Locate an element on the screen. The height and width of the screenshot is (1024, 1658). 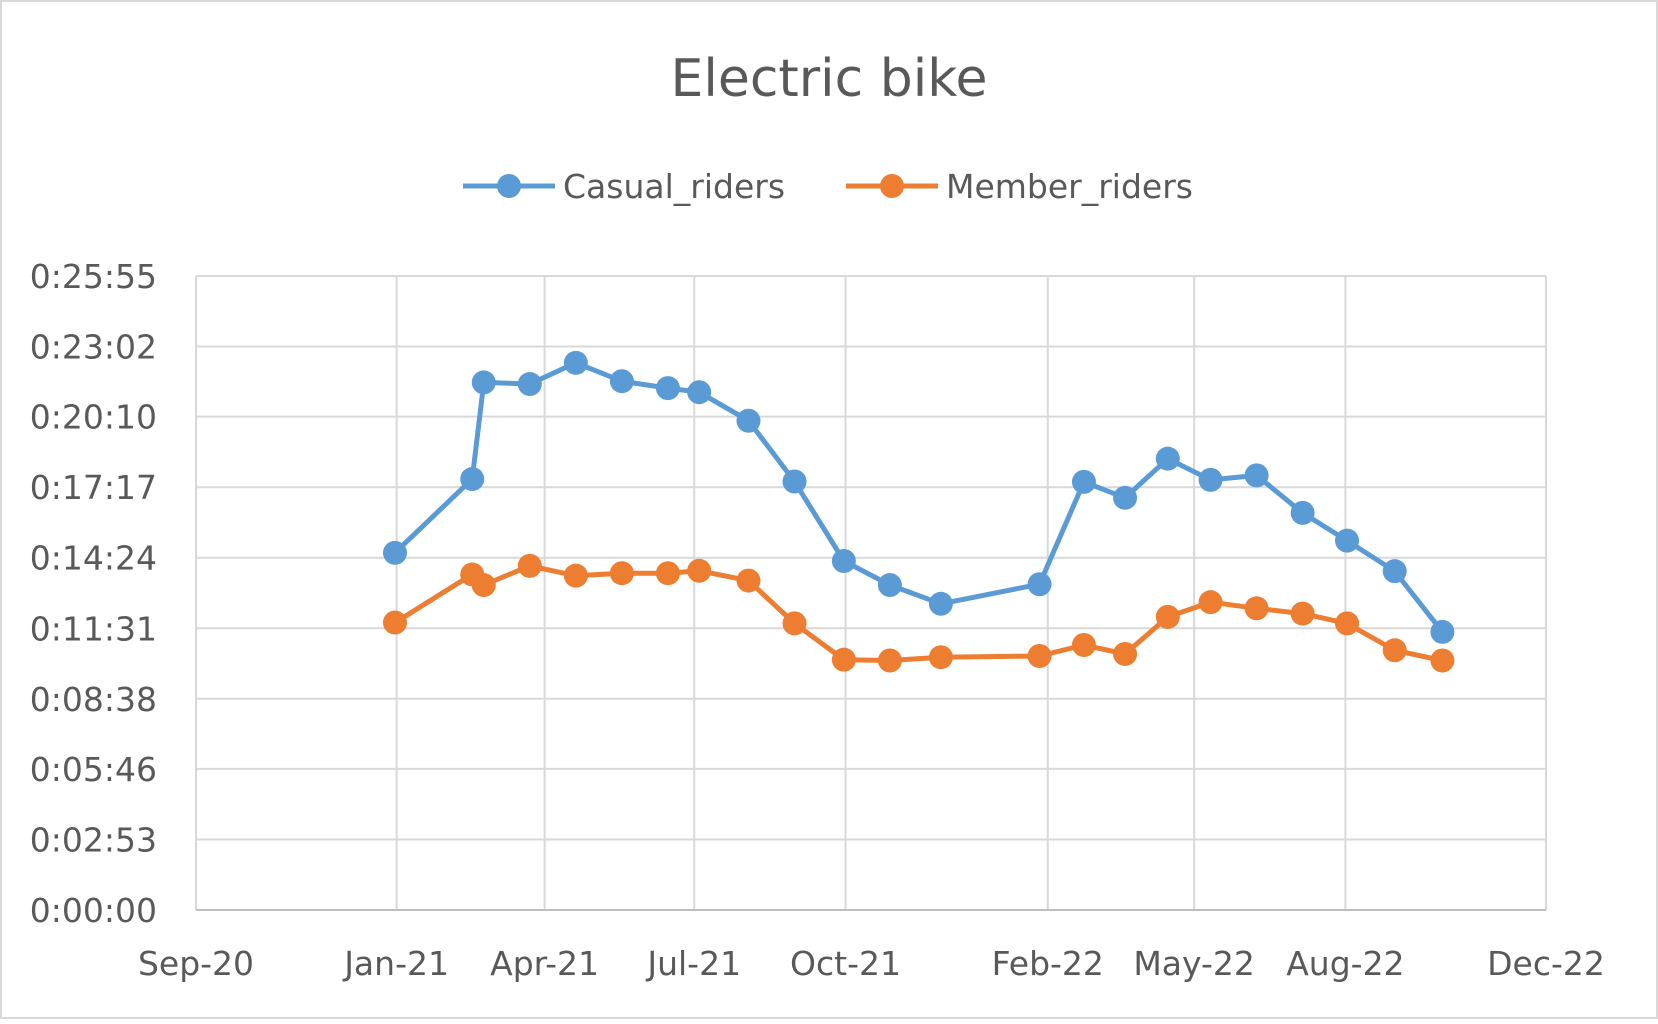
series-member-riders is located at coordinates (918, 613).